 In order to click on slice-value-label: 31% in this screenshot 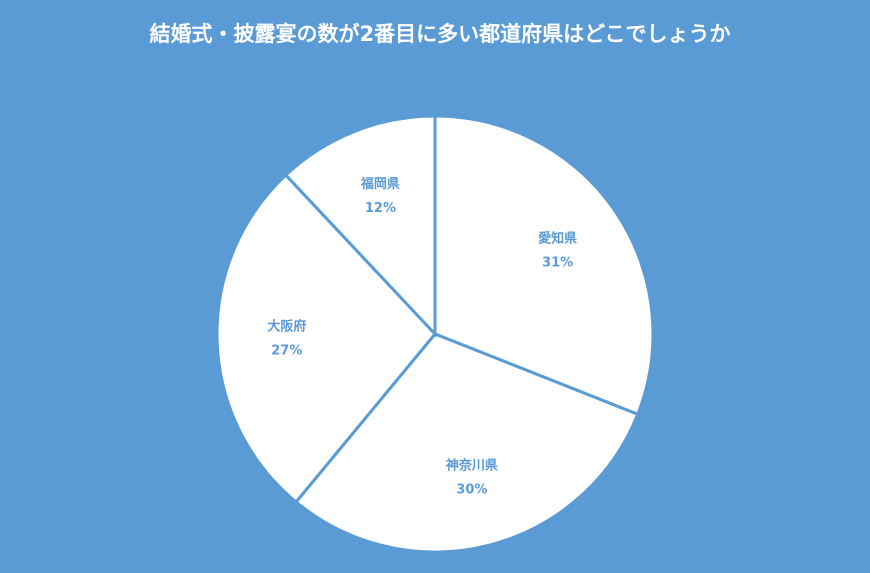, I will do `click(557, 263)`.